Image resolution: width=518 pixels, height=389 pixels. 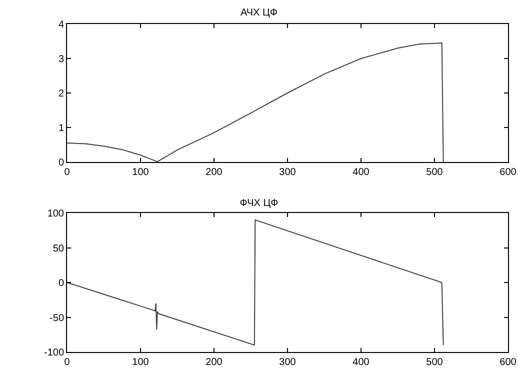 What do you see at coordinates (55, 214) in the screenshot?
I see `y-tick-label: 100` at bounding box center [55, 214].